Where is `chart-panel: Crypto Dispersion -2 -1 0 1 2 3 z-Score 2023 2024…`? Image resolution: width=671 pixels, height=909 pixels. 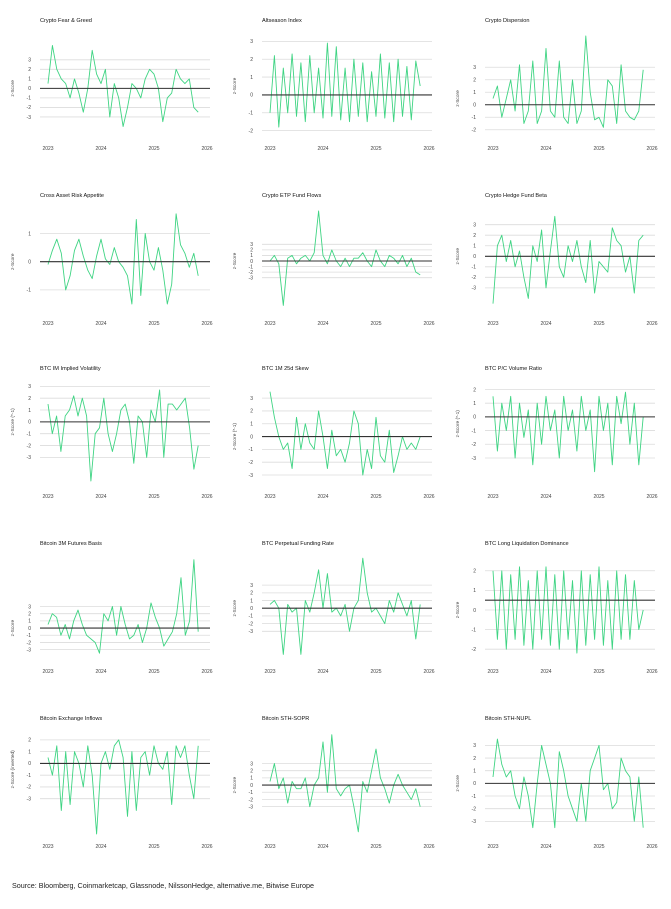
chart-panel: Crypto Dispersion -2 -1 0 1 2 3 z-Score 2023 2024… is located at coordinates (555, 86).